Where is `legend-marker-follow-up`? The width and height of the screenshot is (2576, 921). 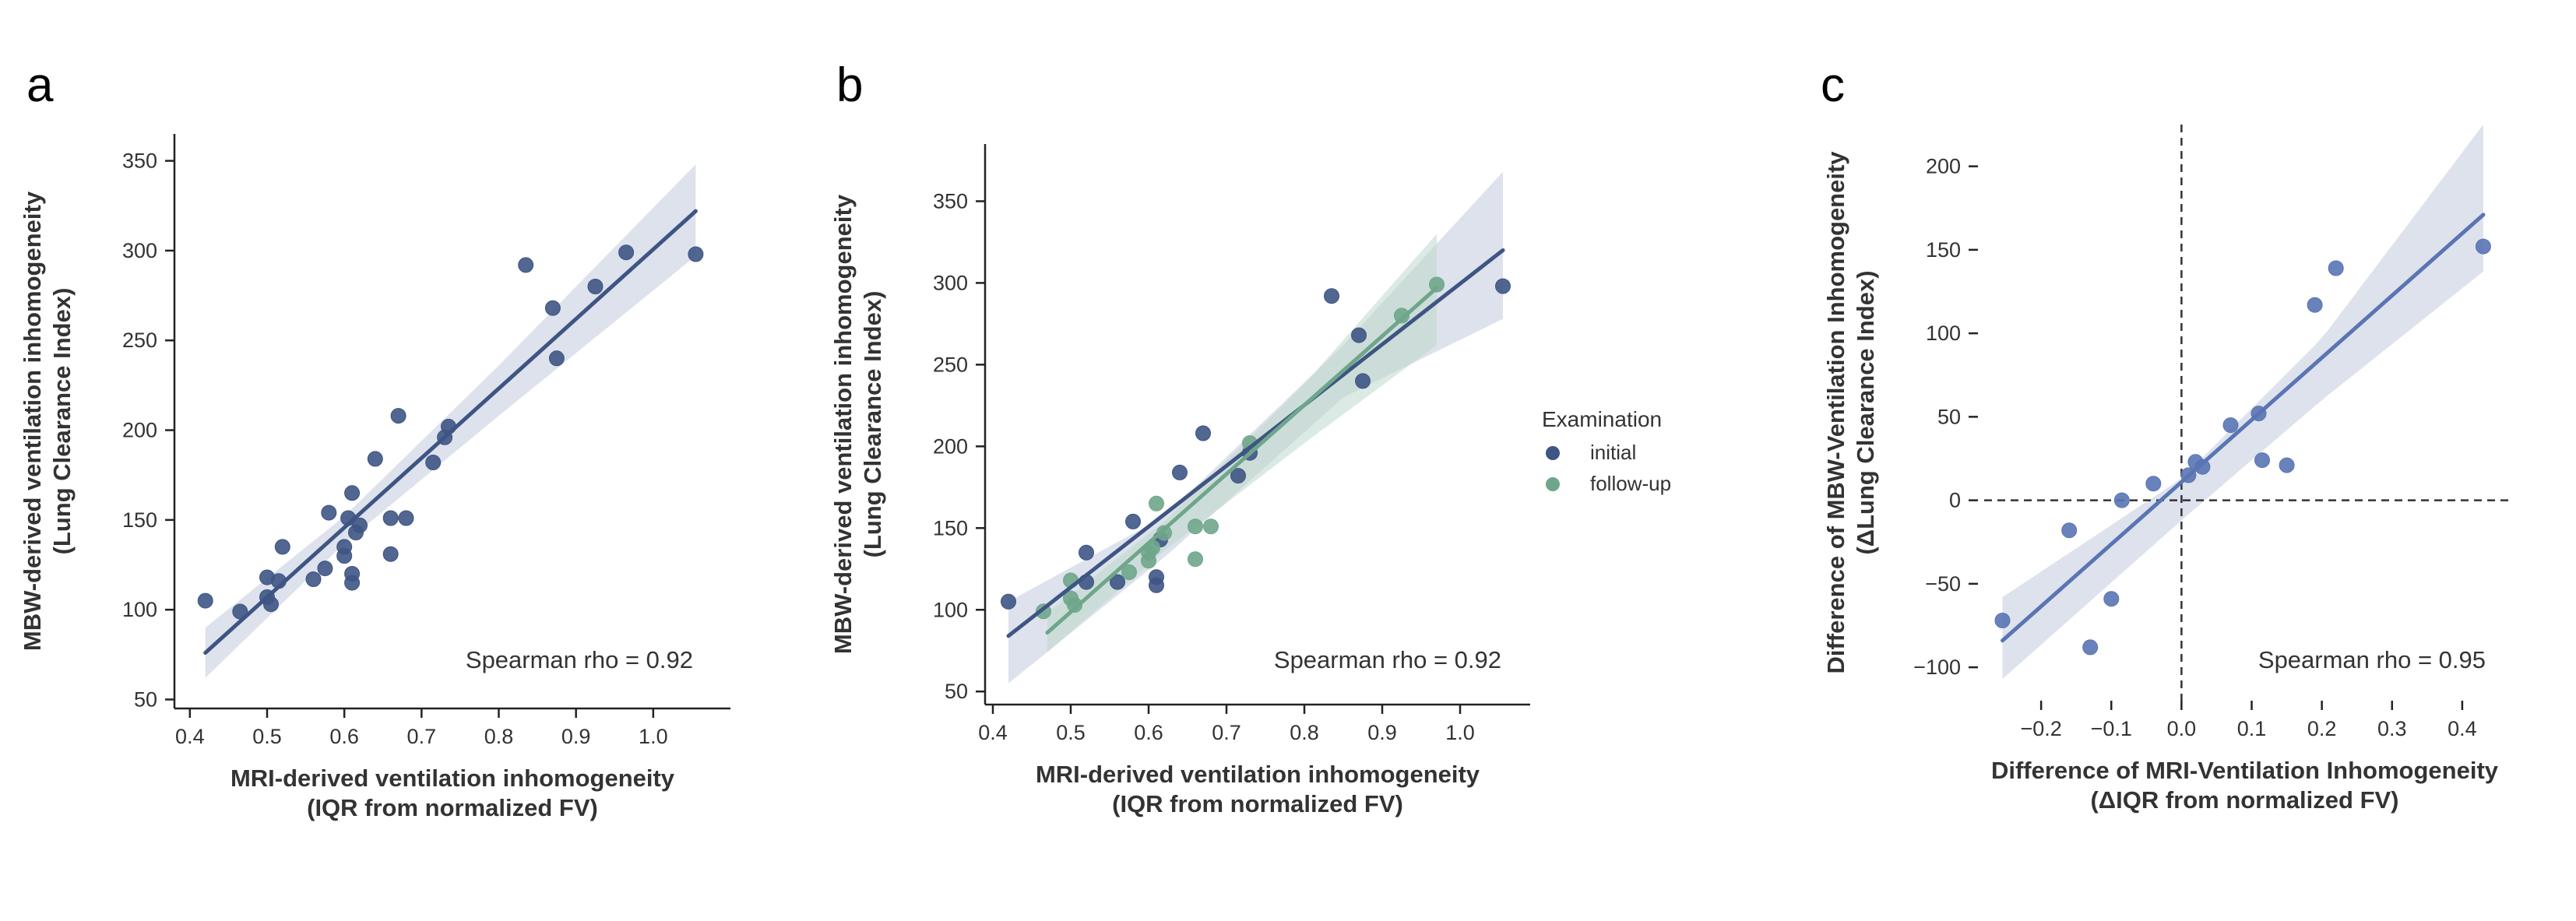
legend-marker-follow-up is located at coordinates (1553, 484).